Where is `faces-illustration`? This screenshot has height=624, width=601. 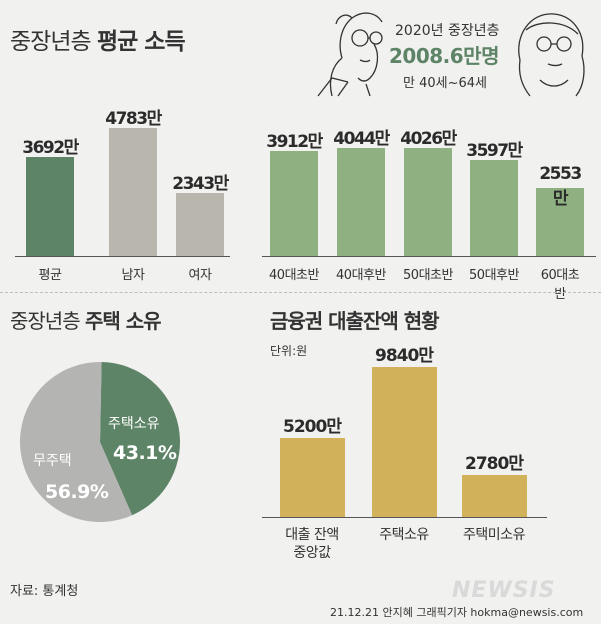
faces-illustration is located at coordinates (451, 54).